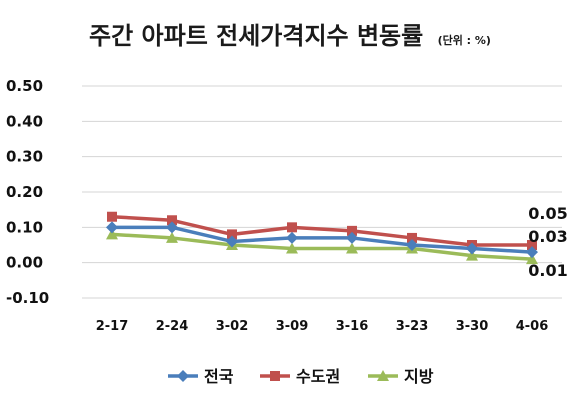 The width and height of the screenshot is (580, 400). I want to click on series-전국, so click(322, 240).